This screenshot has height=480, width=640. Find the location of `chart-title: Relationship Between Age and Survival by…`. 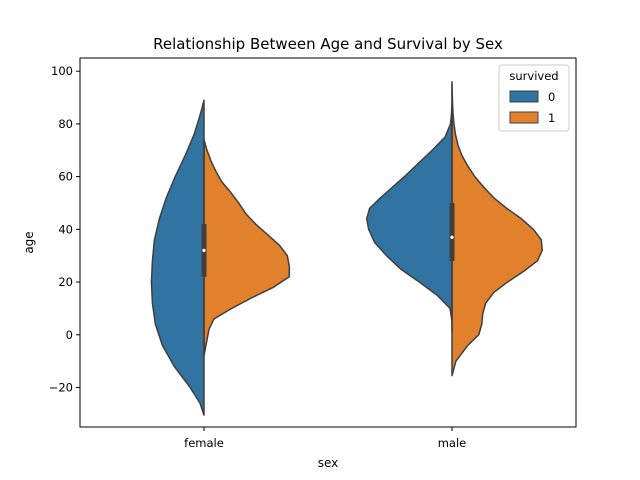

chart-title: Relationship Between Age and Survival by… is located at coordinates (328, 44).